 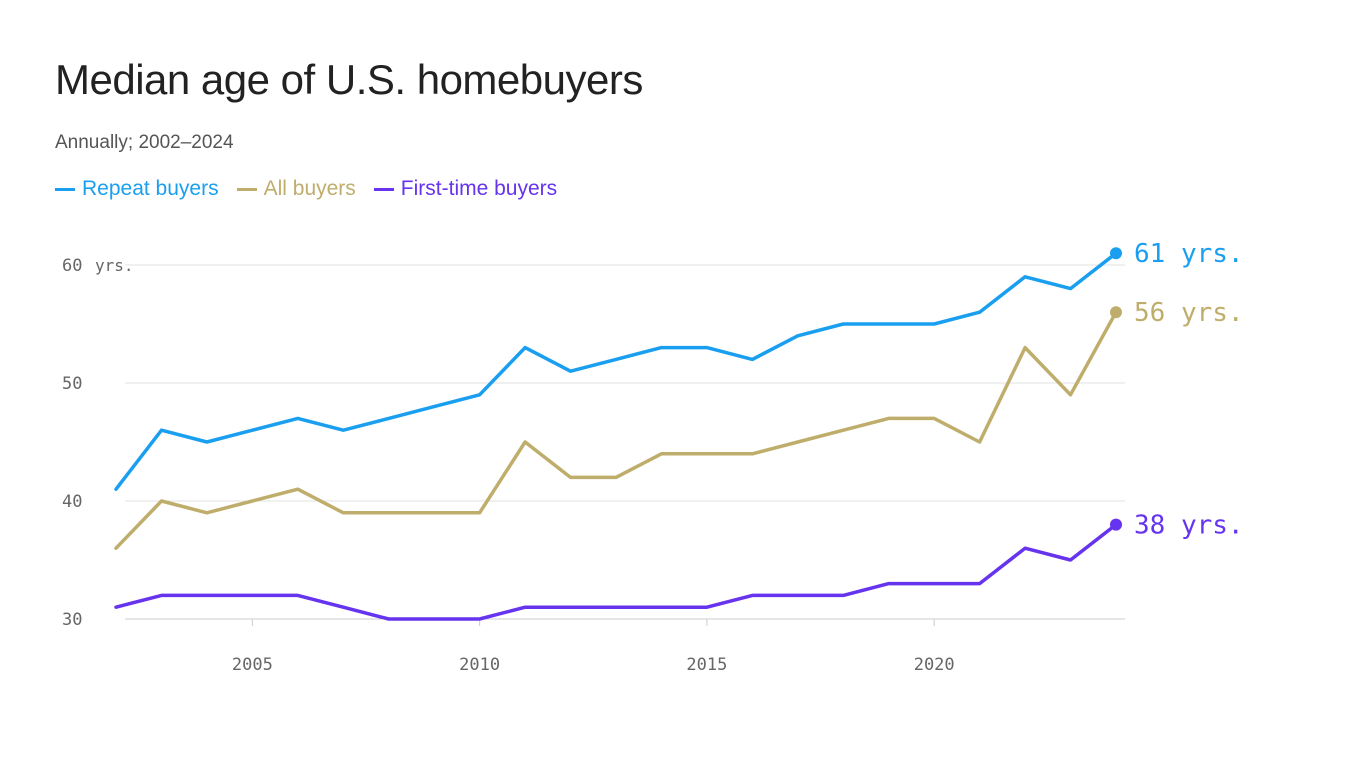 What do you see at coordinates (65, 189) in the screenshot?
I see `legend-swatch-repeat-buyers` at bounding box center [65, 189].